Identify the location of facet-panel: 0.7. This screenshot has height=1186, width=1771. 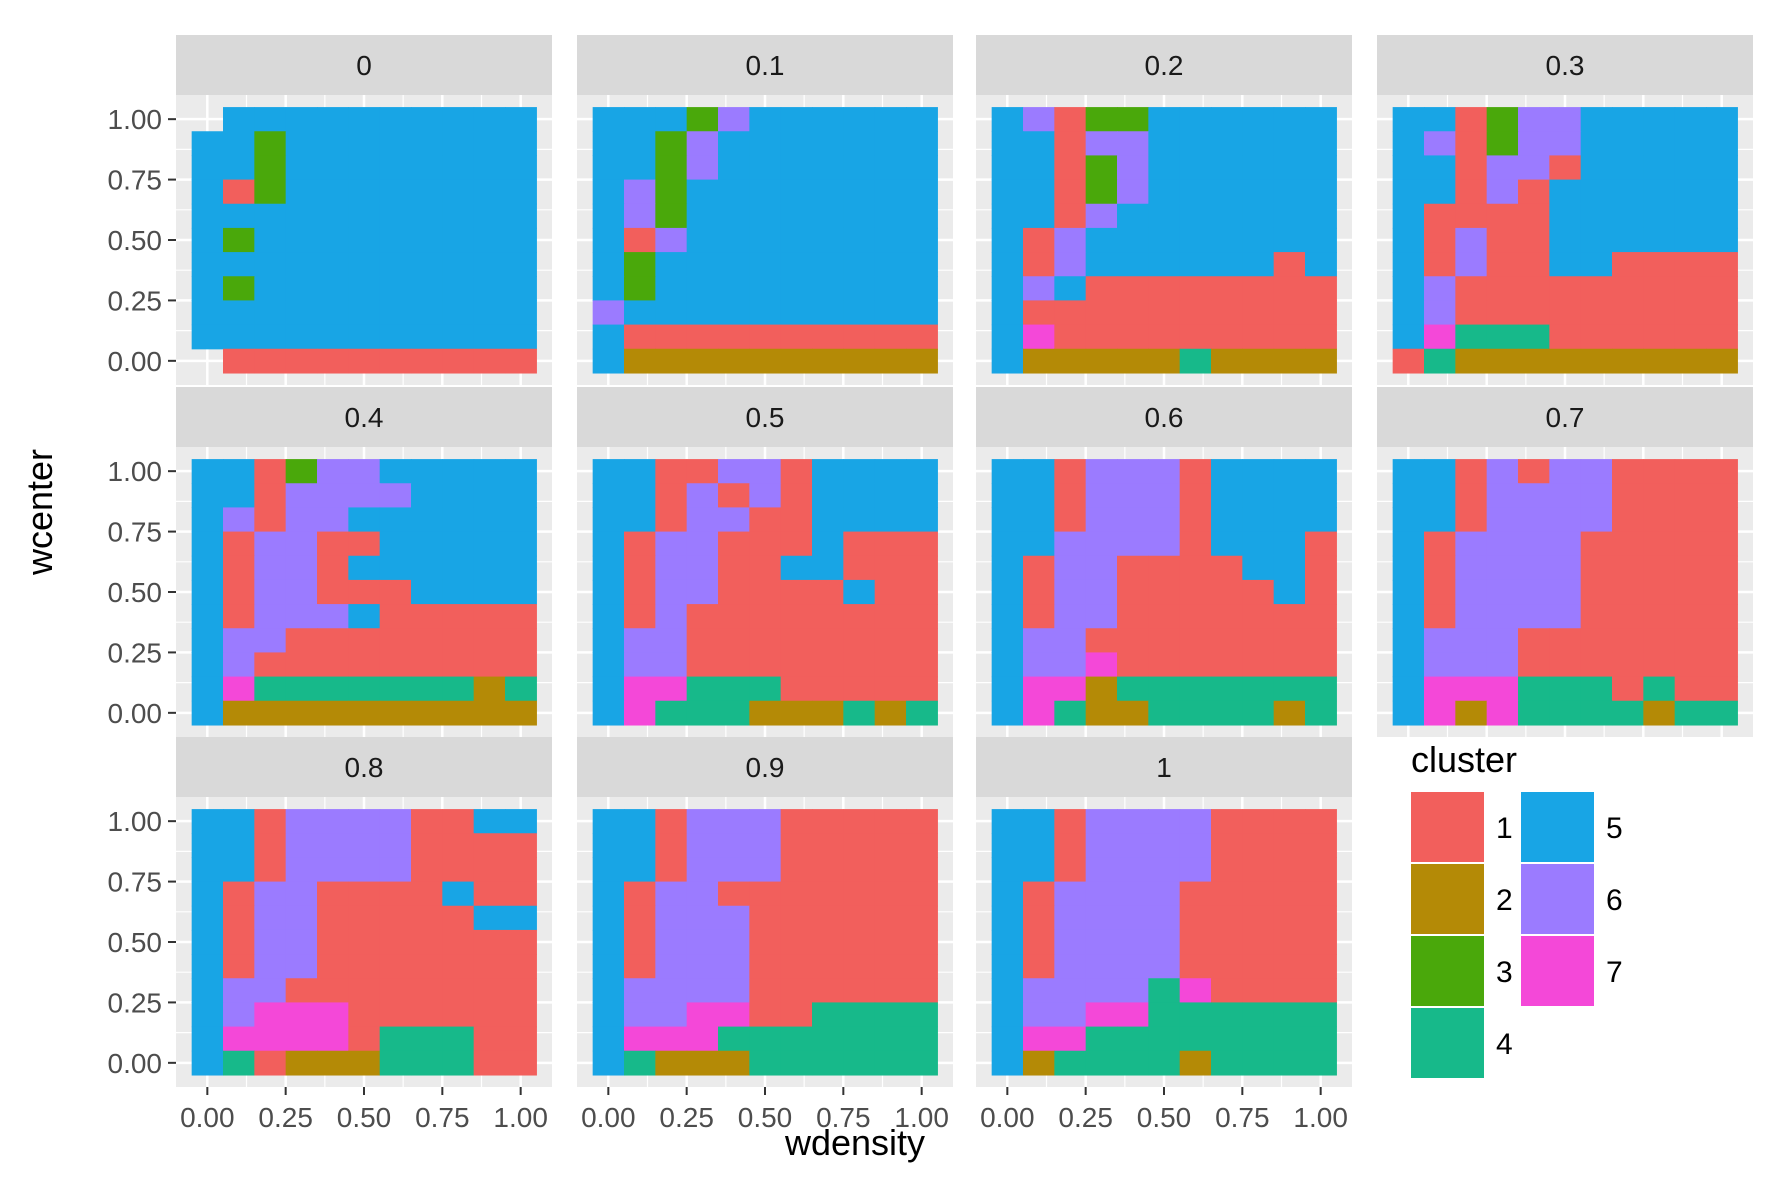
(1565, 562).